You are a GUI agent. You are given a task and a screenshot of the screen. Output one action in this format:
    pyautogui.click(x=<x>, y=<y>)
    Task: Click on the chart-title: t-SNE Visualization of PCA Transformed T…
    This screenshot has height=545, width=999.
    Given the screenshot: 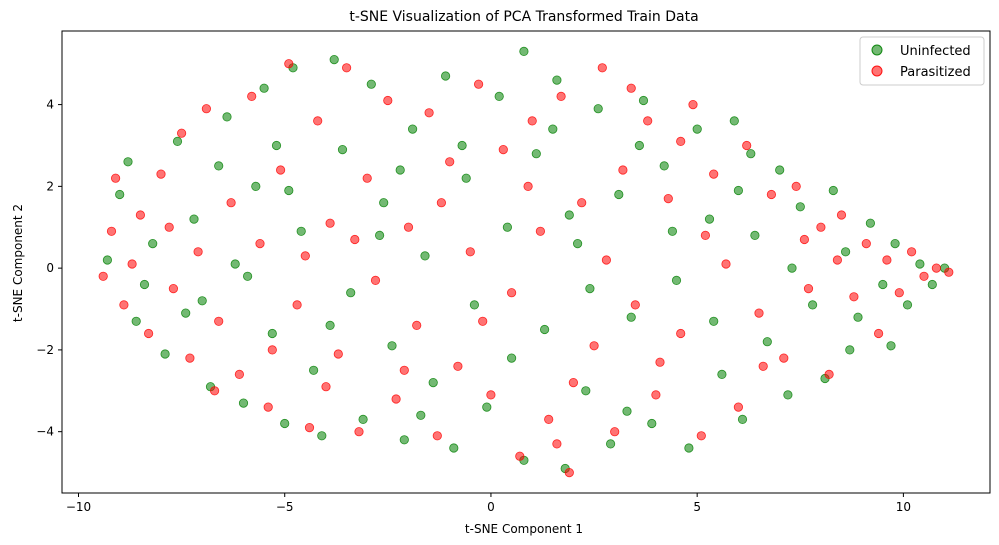 What is the action you would take?
    pyautogui.click(x=523, y=17)
    